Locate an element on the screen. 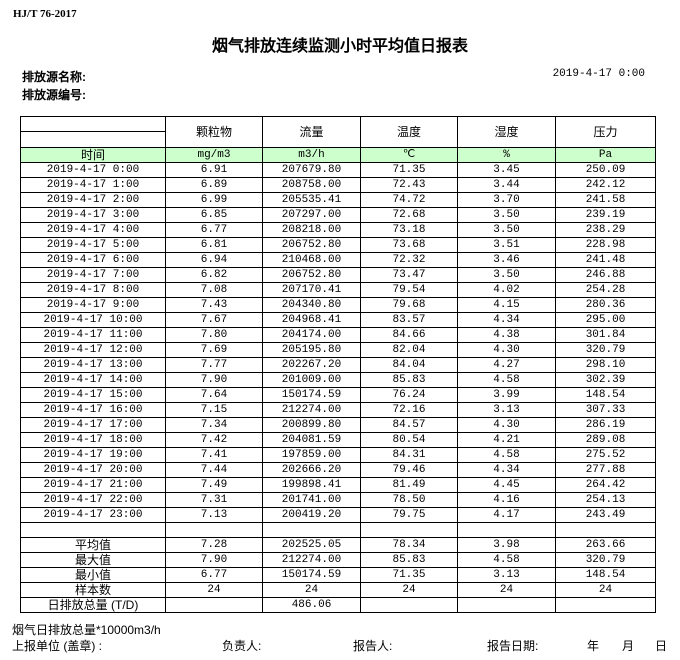  value-cell: 73.68 is located at coordinates (409, 245).